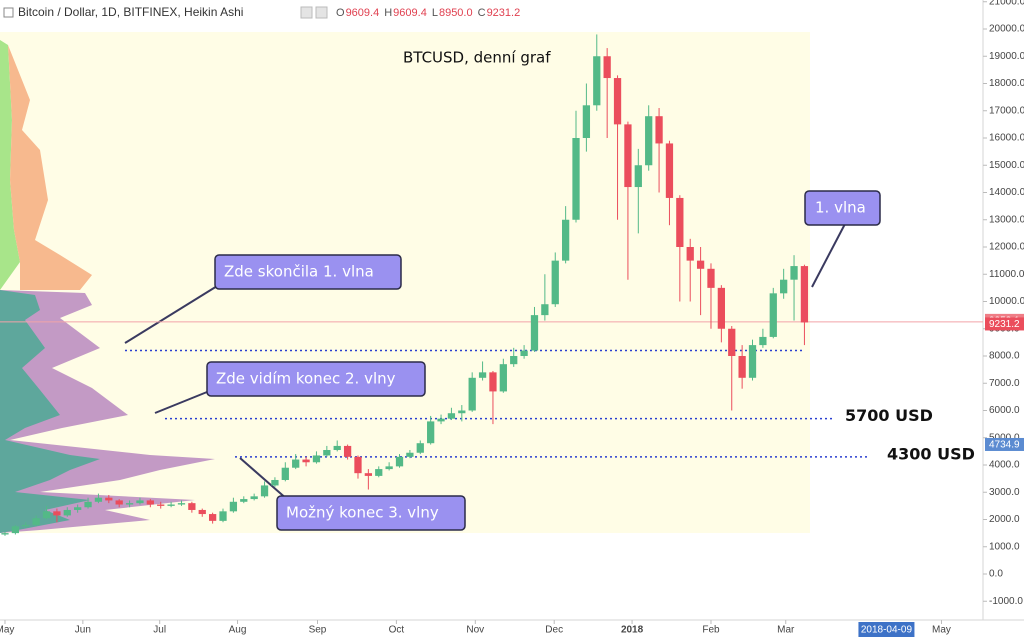 The image size is (1024, 637). Describe the element at coordinates (931, 453) in the screenshot. I see `level-label: 4300 USD` at that location.